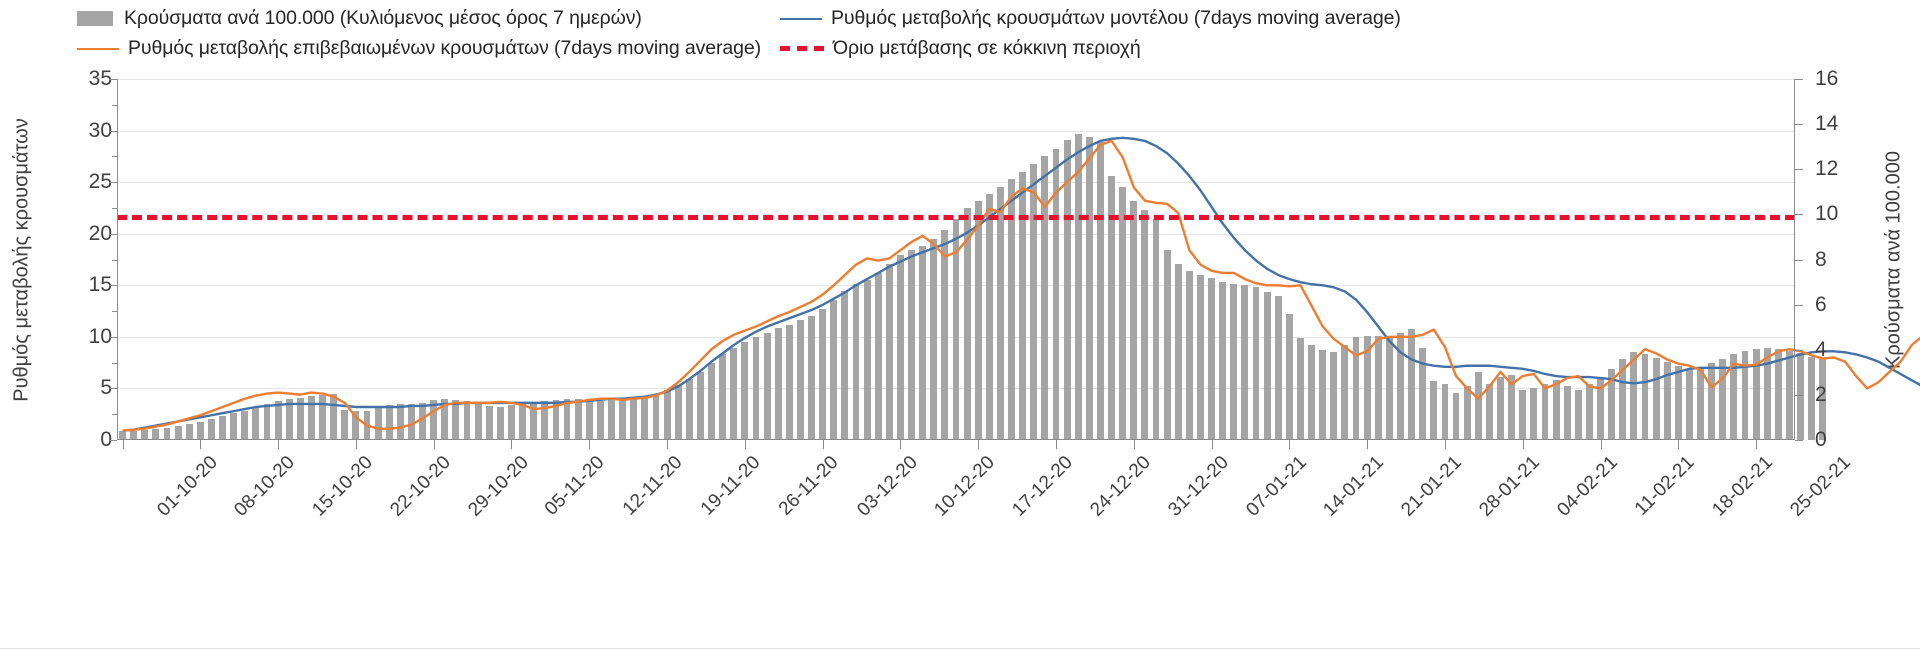  Describe the element at coordinates (1509, 486) in the screenshot. I see `x-axis-tick-label: 28-01-21` at that location.